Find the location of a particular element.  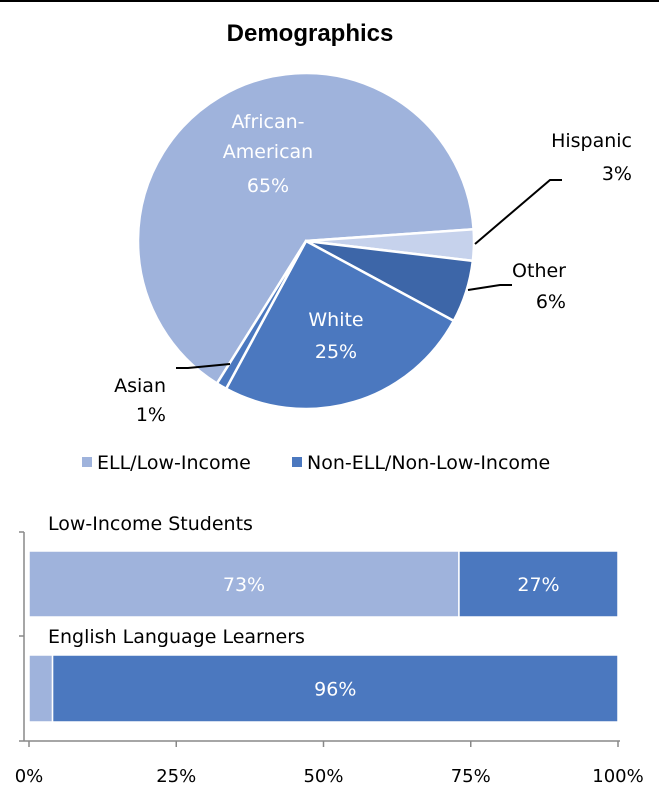

bar-value-low-income-students-non-ell-non-low-income: 27% is located at coordinates (538, 585).